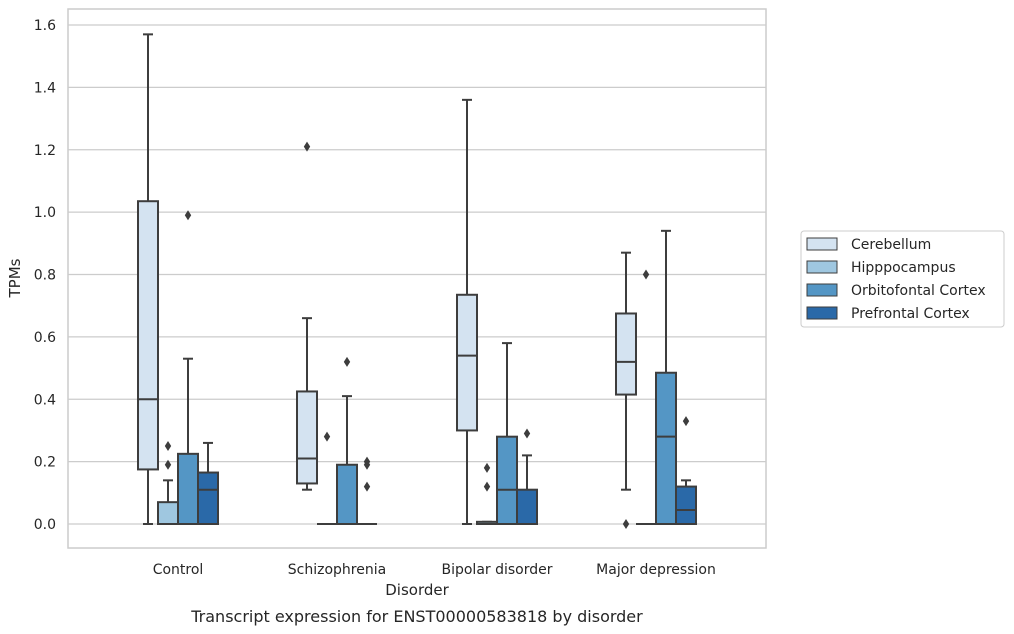 This screenshot has height=634, width=1014. What do you see at coordinates (45, 151) in the screenshot?
I see `y-tick-label: 1.2` at bounding box center [45, 151].